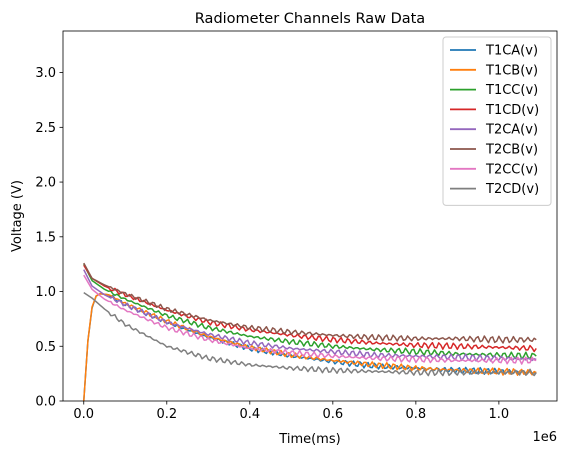 This screenshot has height=455, width=567. What do you see at coordinates (511, 150) in the screenshot?
I see `legend-label-t2cb-v: T2CB(v)` at bounding box center [511, 150].